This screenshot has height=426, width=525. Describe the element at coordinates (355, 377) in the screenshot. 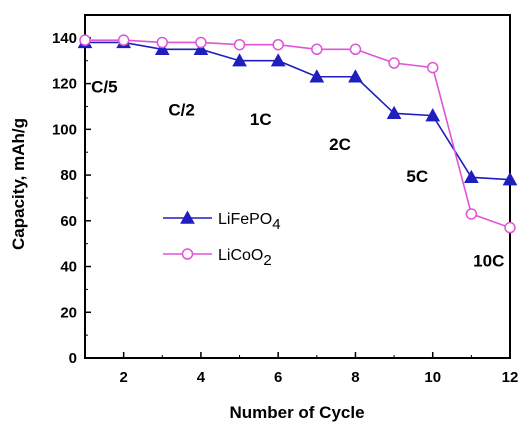

I see `x-tick-label: 8` at that location.